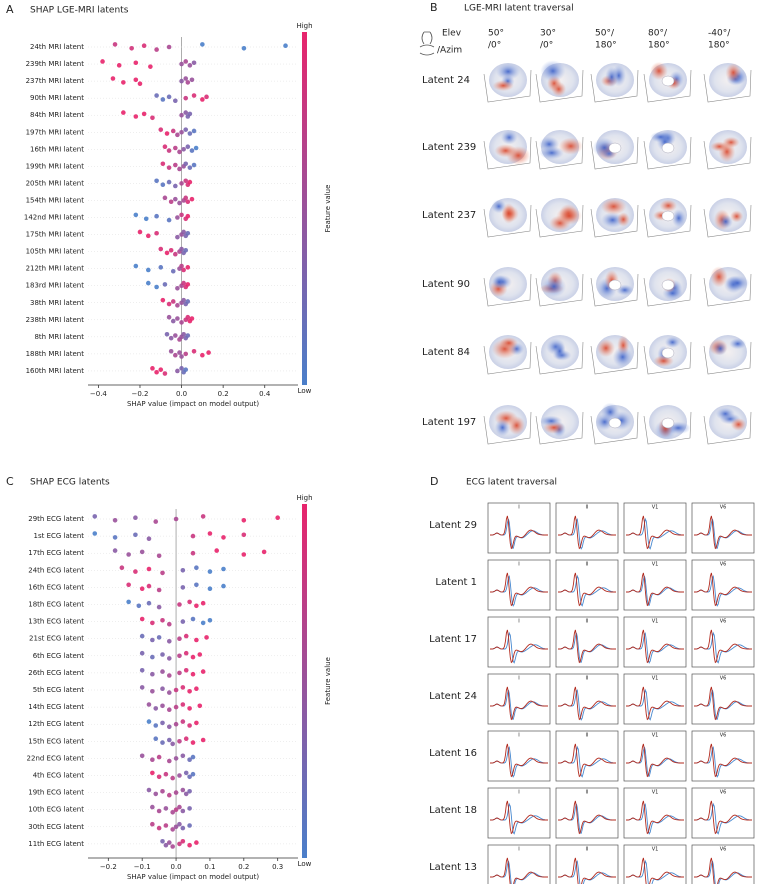  I want to click on panel-label: D, so click(434, 481).